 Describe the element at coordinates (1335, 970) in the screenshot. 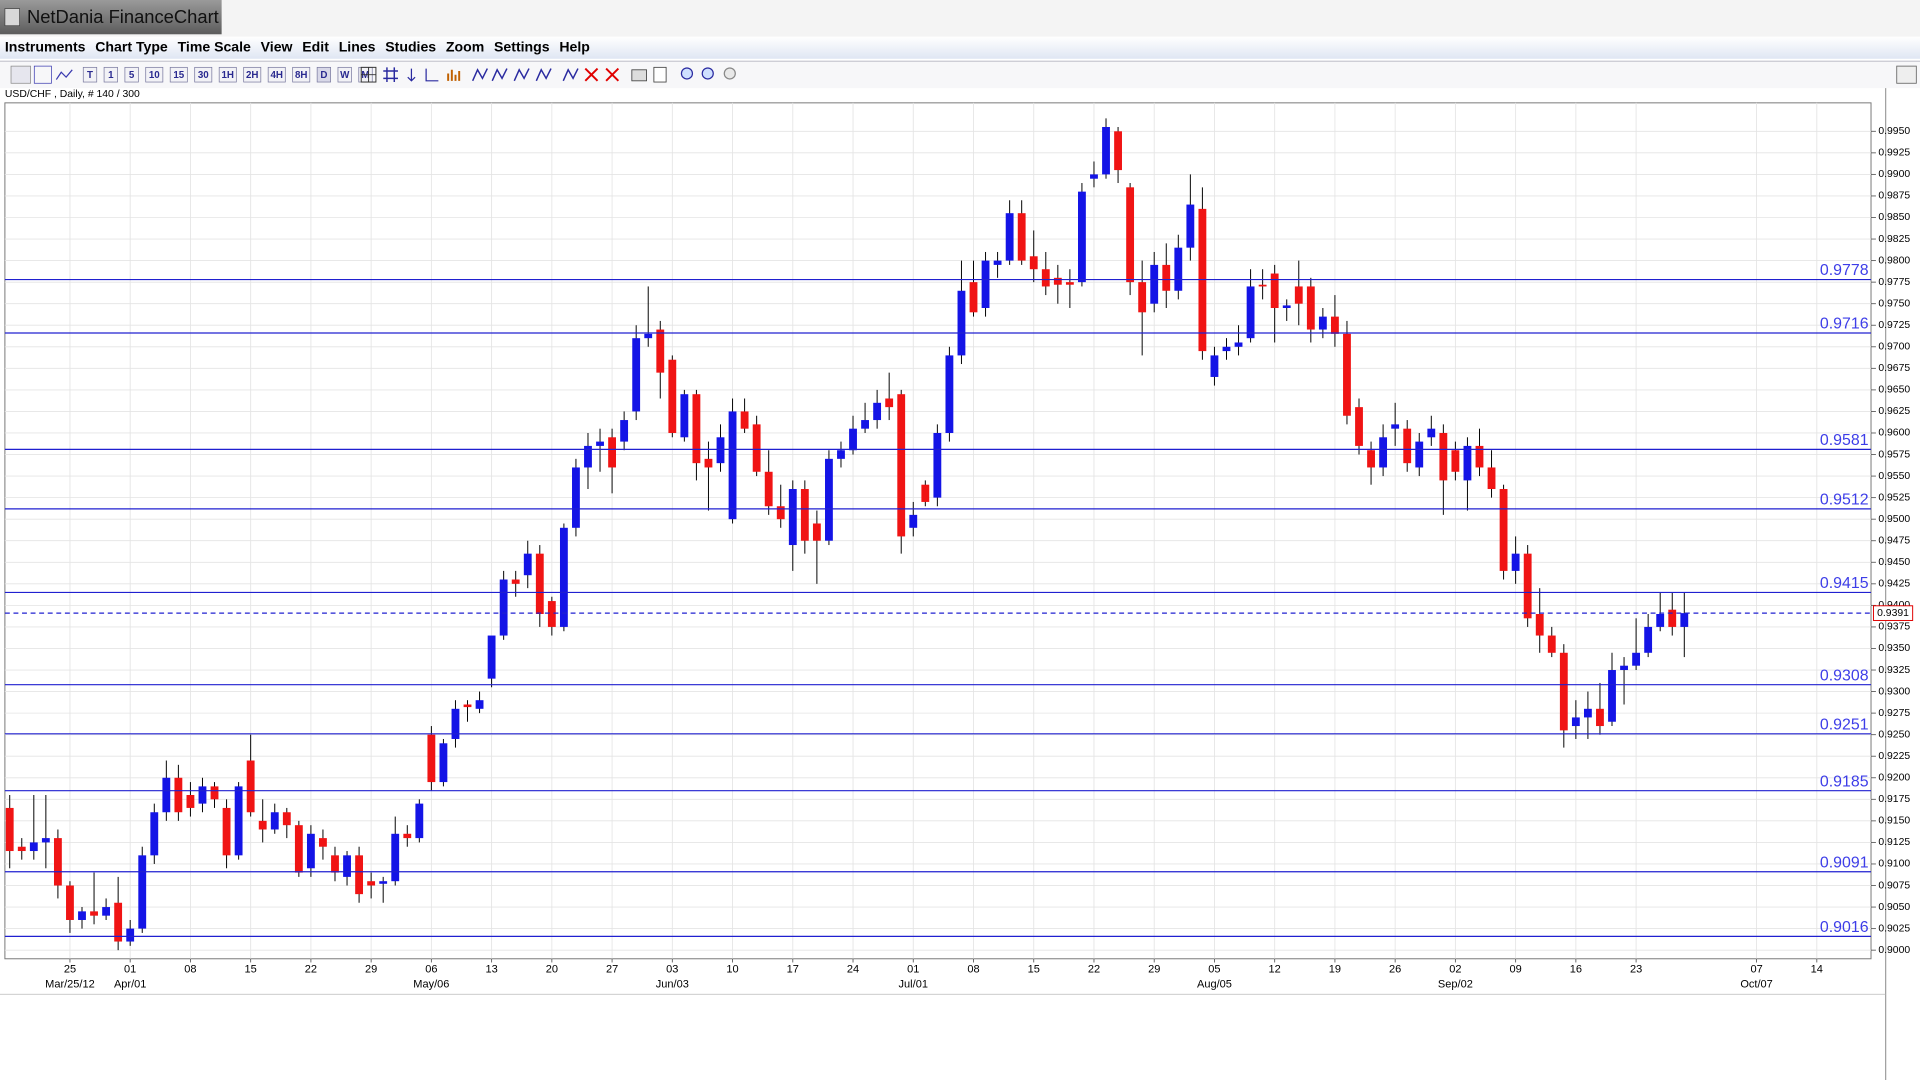

I see `x-tick-label: 19` at that location.